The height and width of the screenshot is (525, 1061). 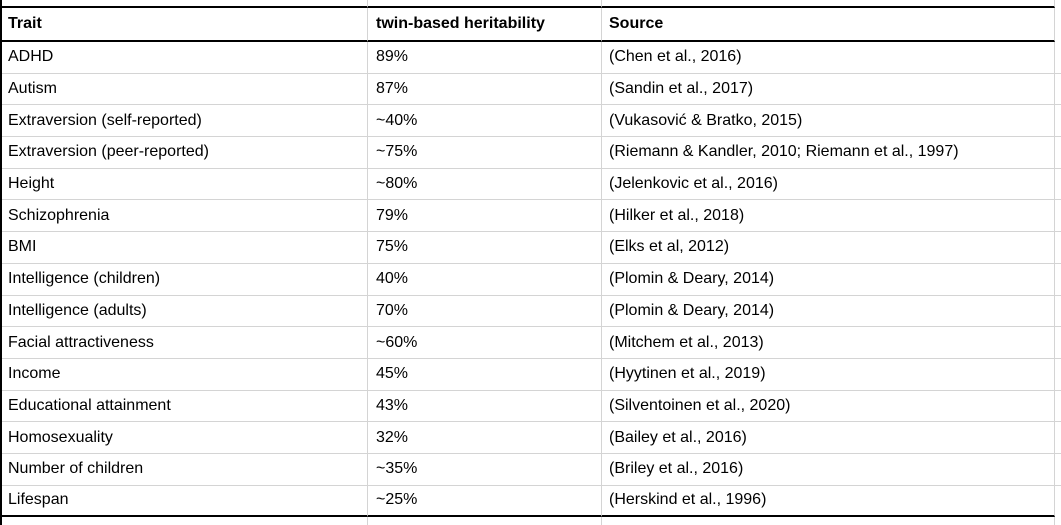 What do you see at coordinates (185, 89) in the screenshot?
I see `trait-cell: Autism` at bounding box center [185, 89].